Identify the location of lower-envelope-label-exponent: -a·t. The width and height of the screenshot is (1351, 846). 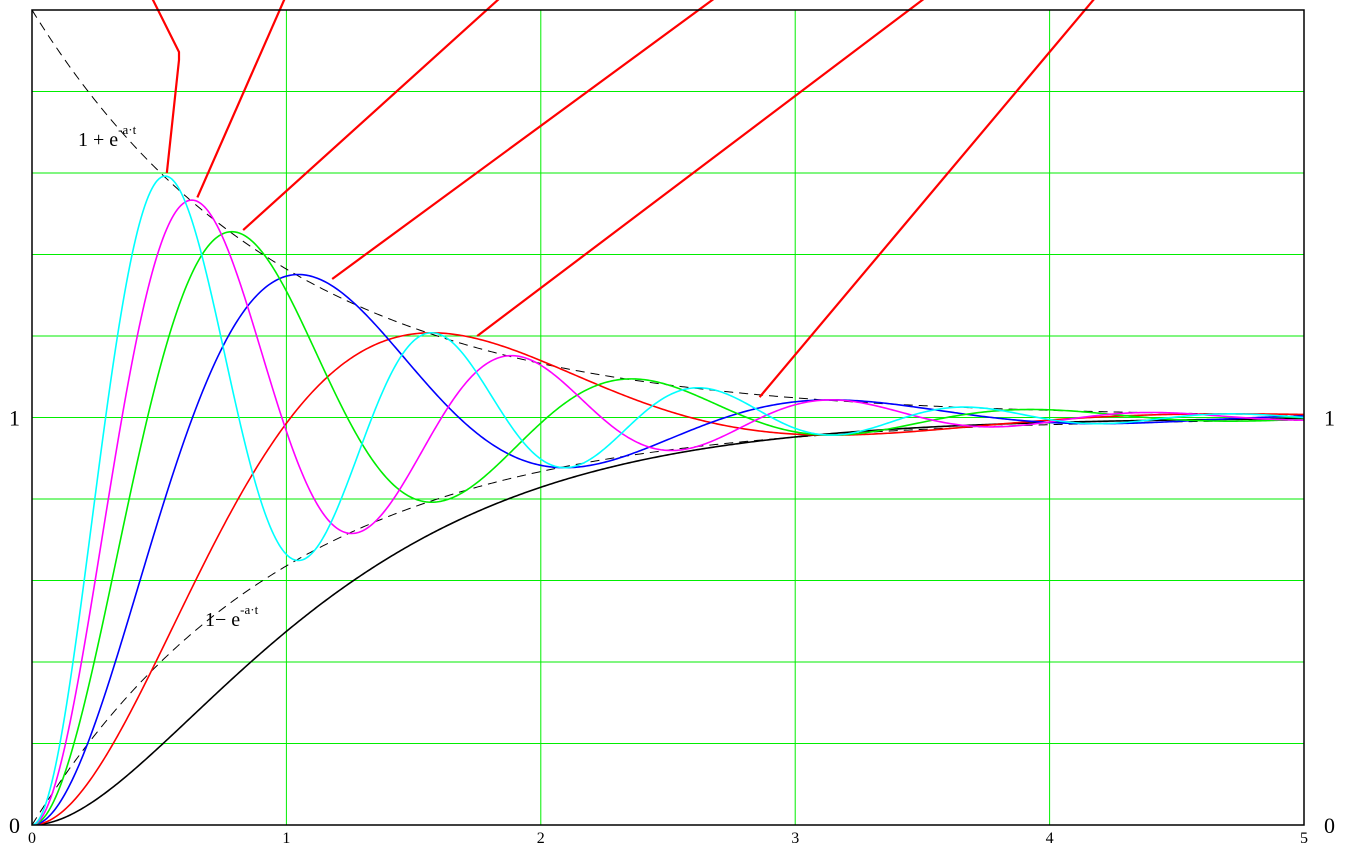
(249, 609).